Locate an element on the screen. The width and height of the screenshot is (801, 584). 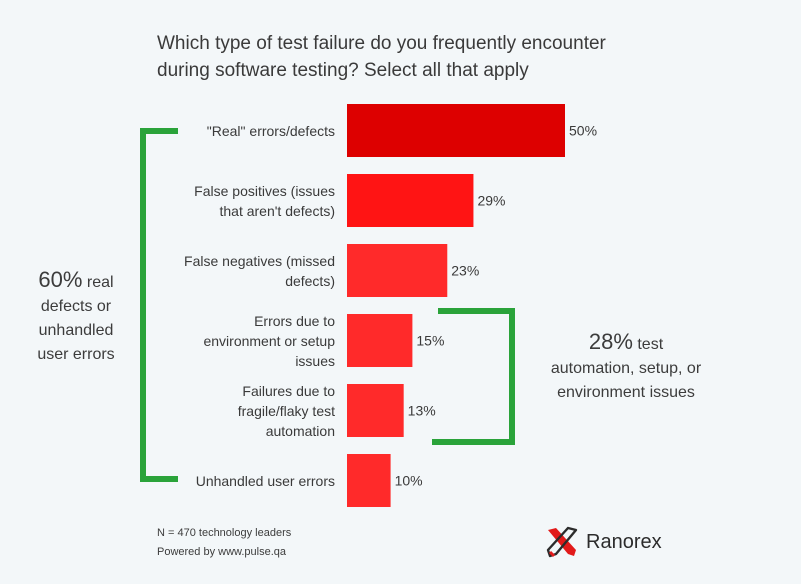
category-label: Unhandled user errors is located at coordinates (240, 481).